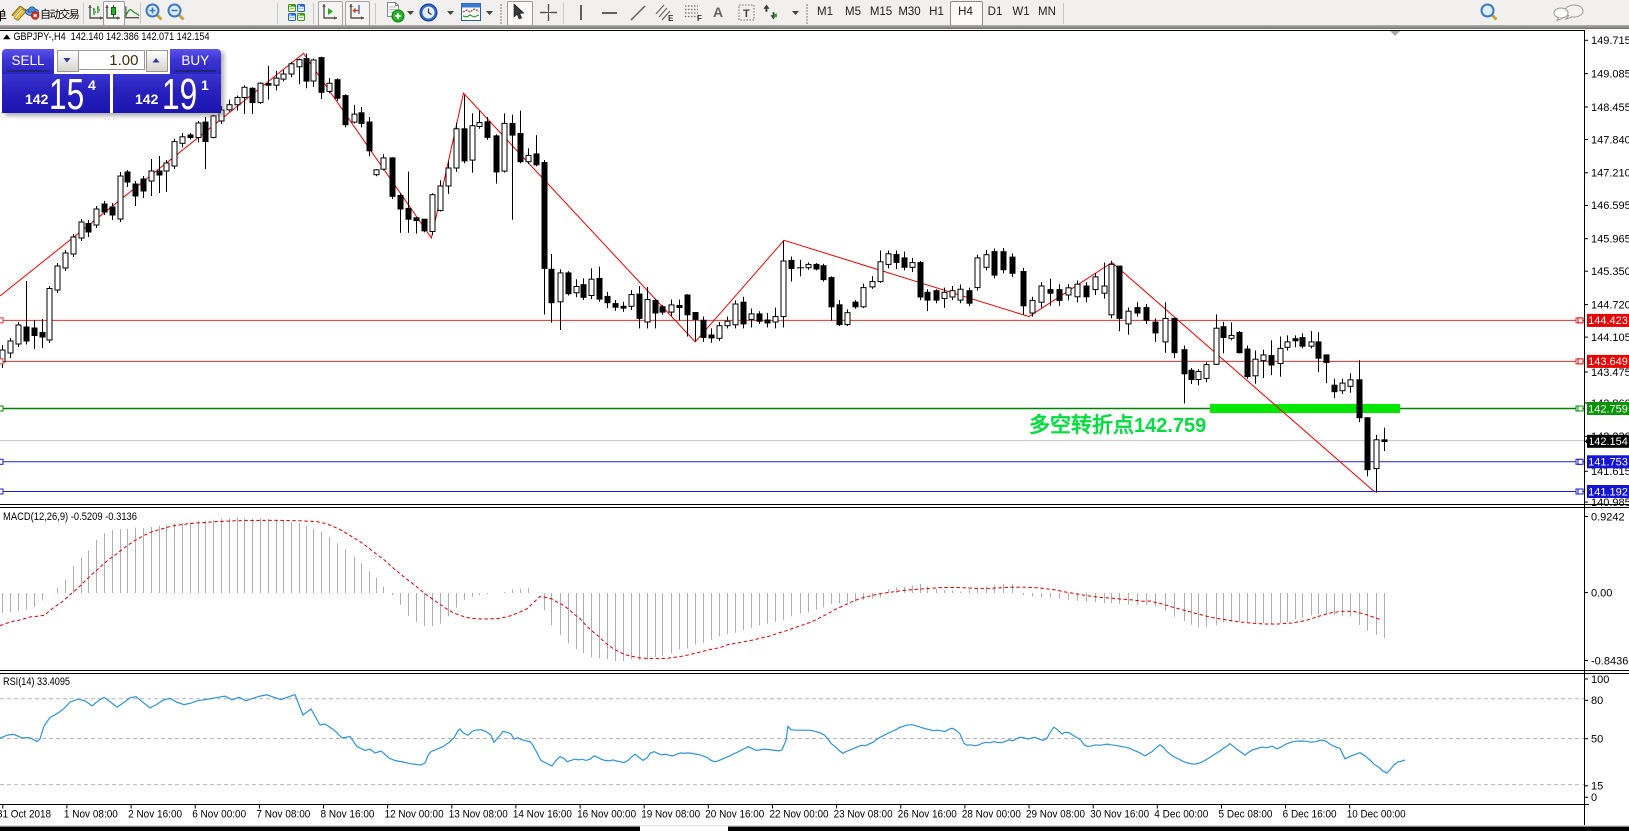  I want to click on svg-text: F, so click(699, 18).